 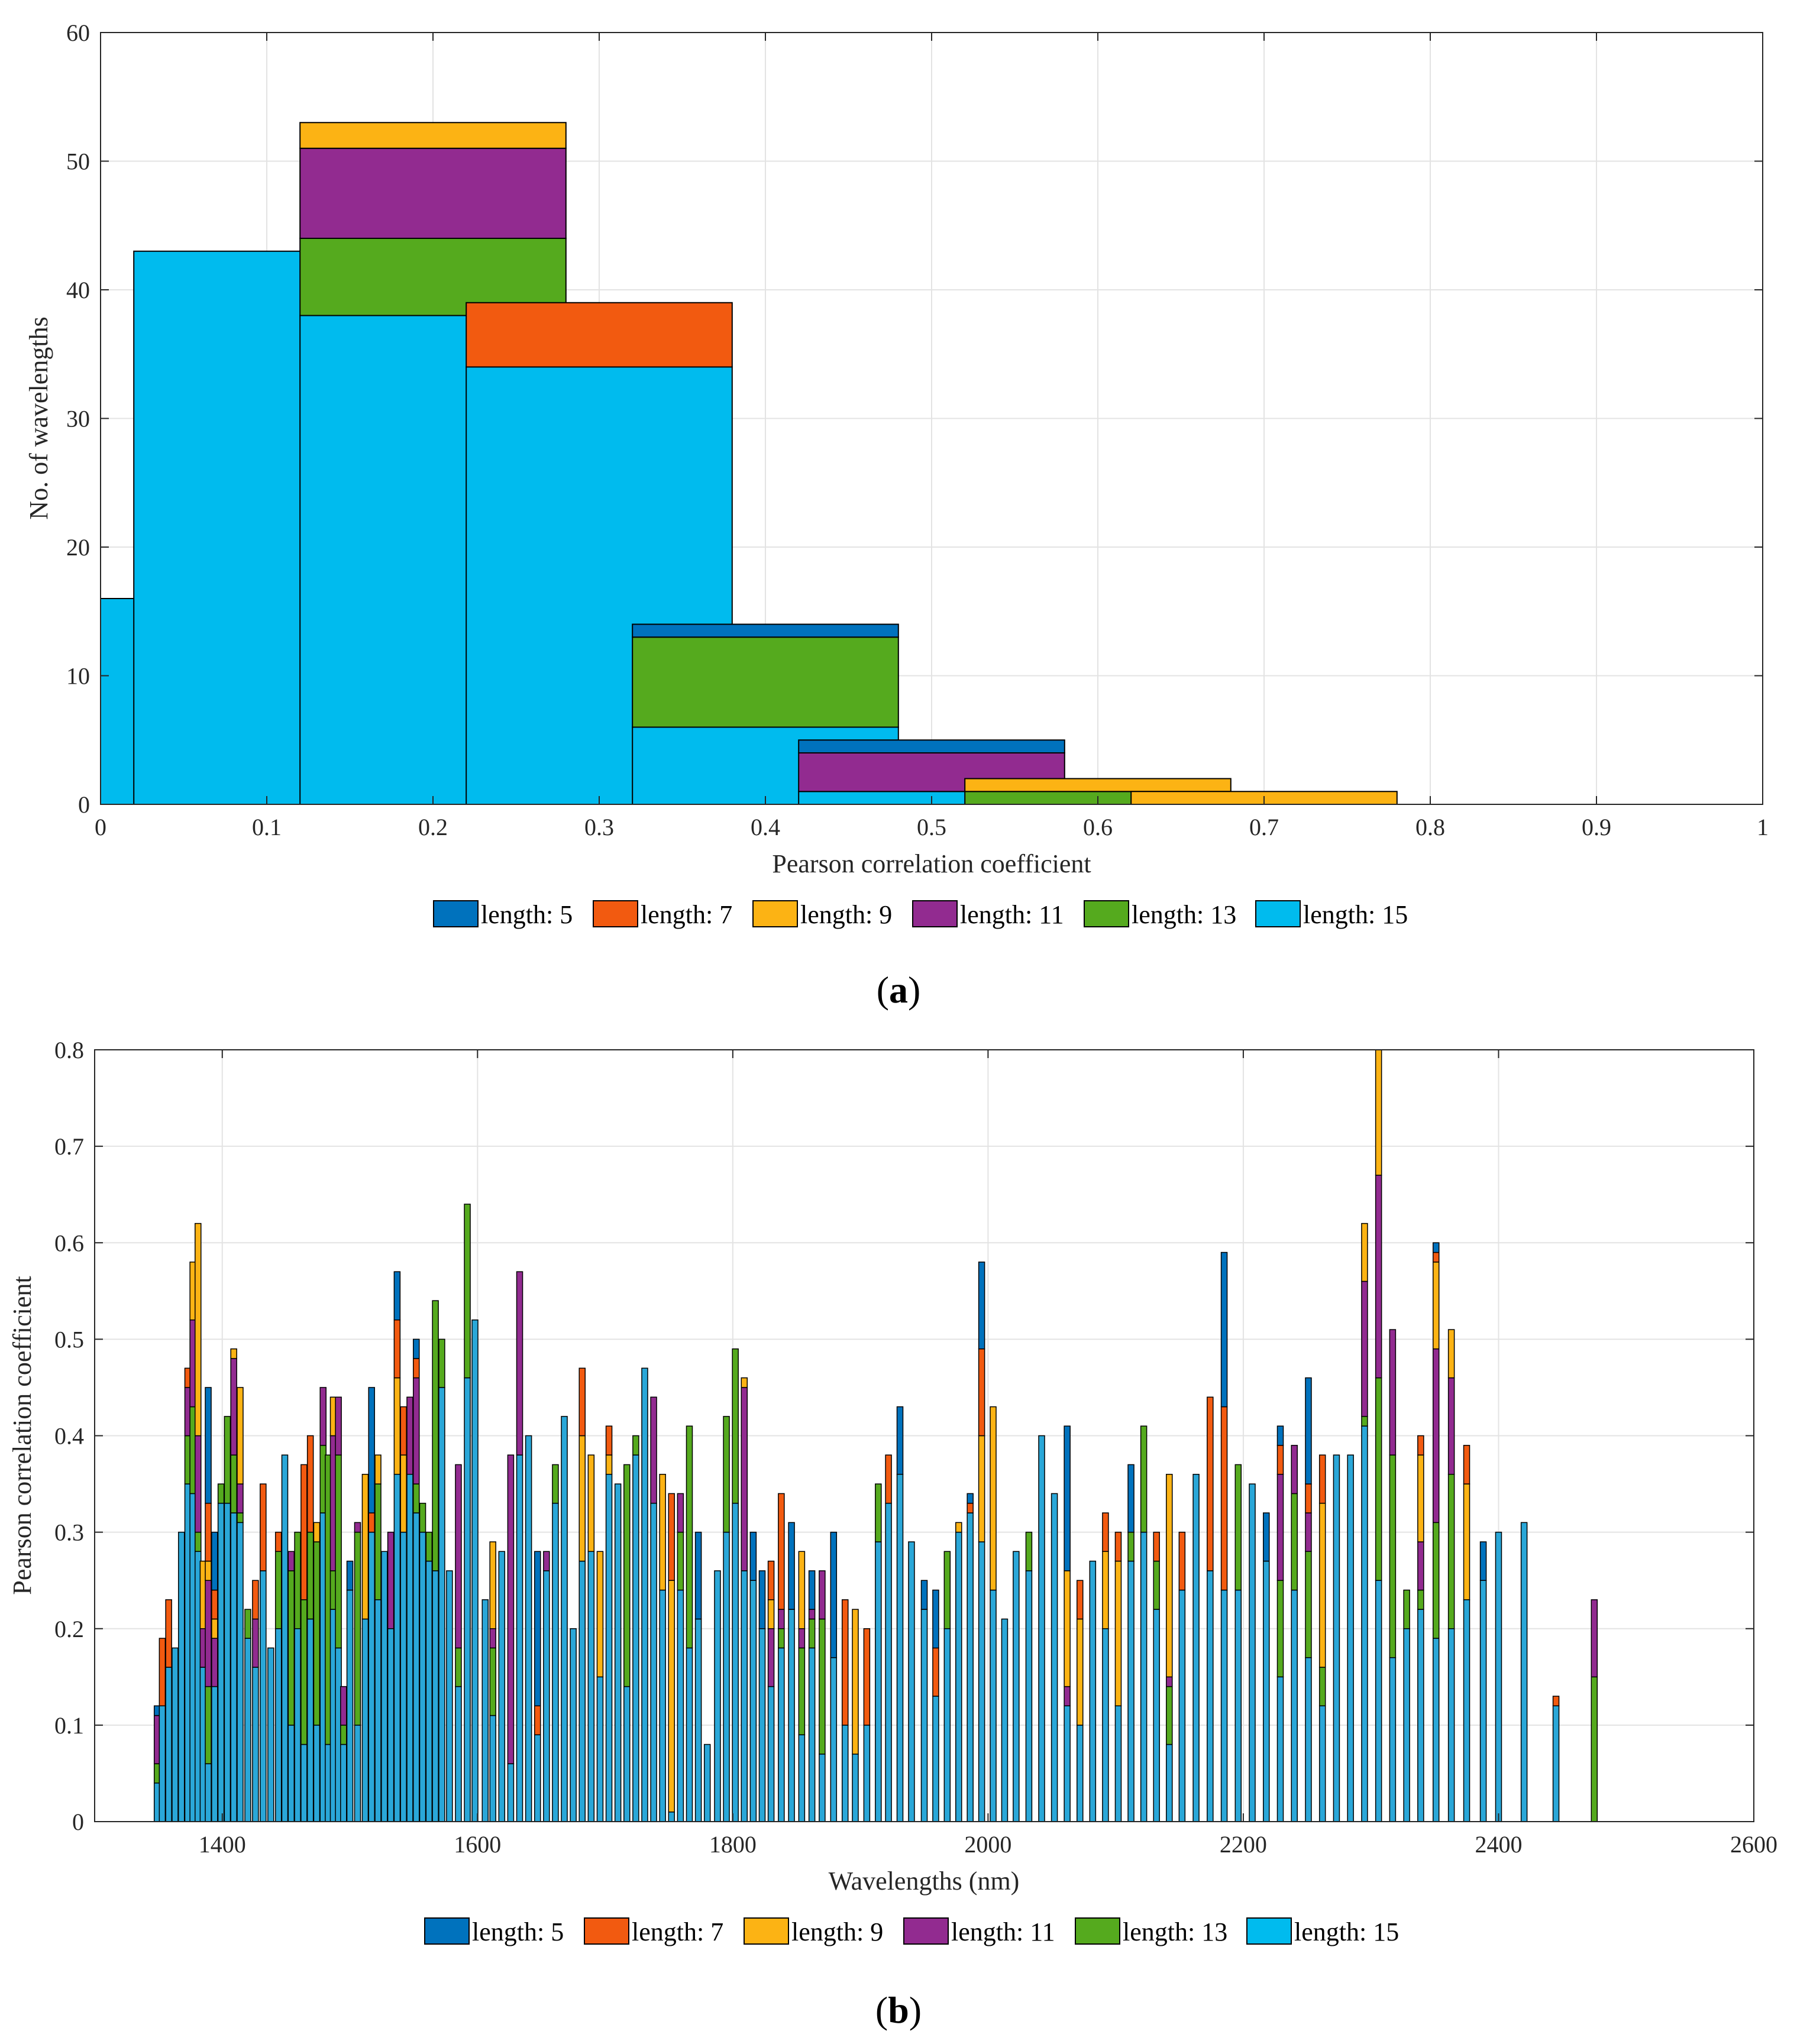 I want to click on panel-a-xtick-label: 0.4, so click(x=766, y=827).